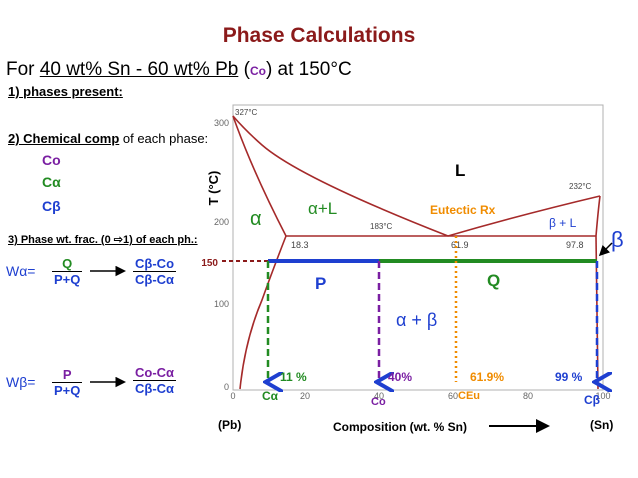  I want to click on bottom-cbeta: Cβ, so click(592, 400).